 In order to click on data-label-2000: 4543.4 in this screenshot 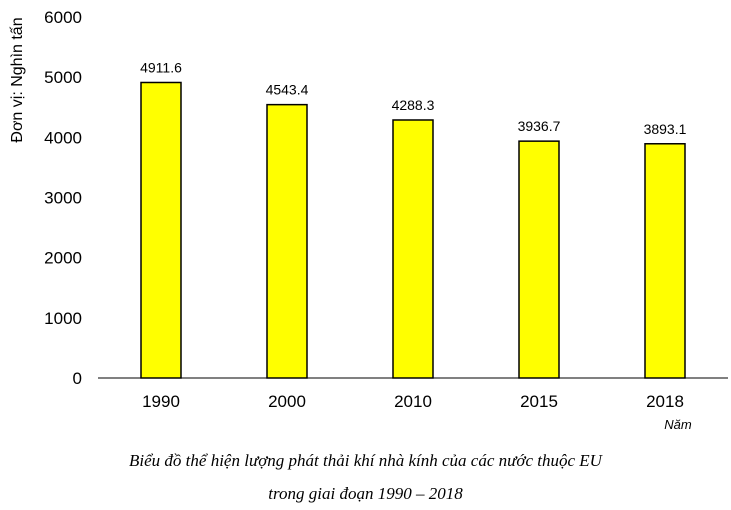, I will do `click(287, 90)`.